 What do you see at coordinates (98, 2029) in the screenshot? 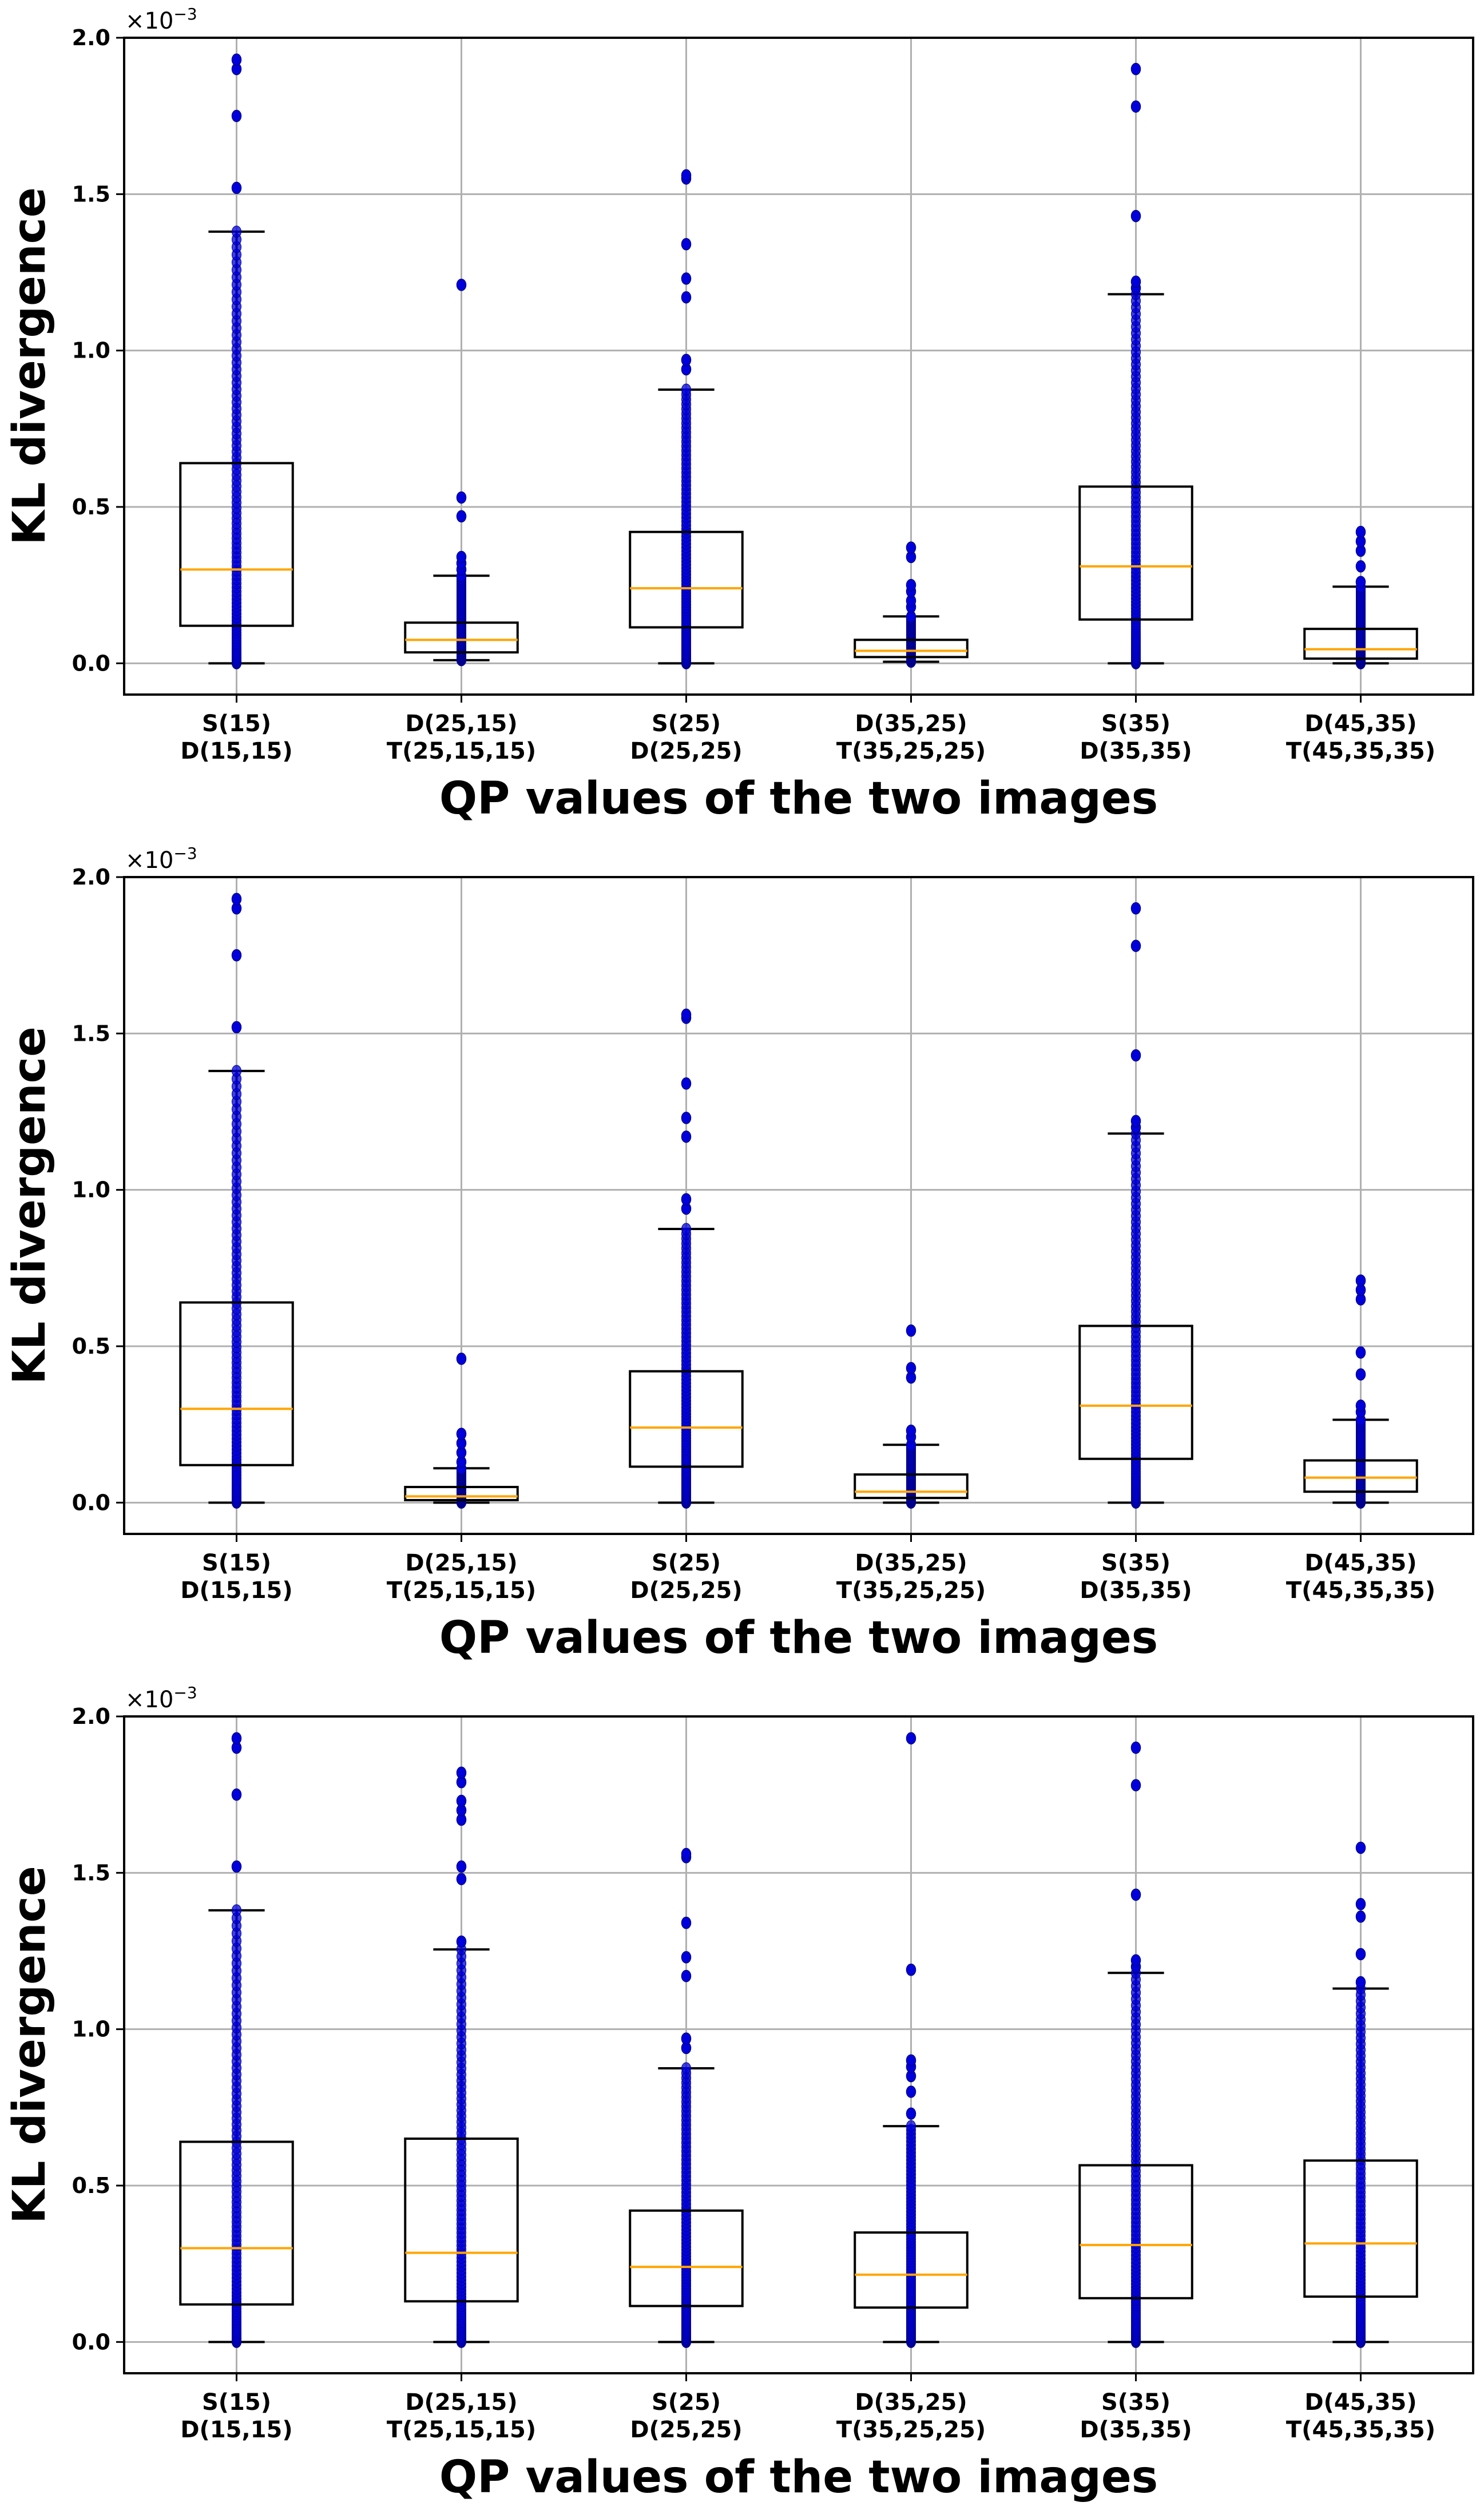
I see `y-axis: 0.0 0.5 1.0 1.5 2.0` at bounding box center [98, 2029].